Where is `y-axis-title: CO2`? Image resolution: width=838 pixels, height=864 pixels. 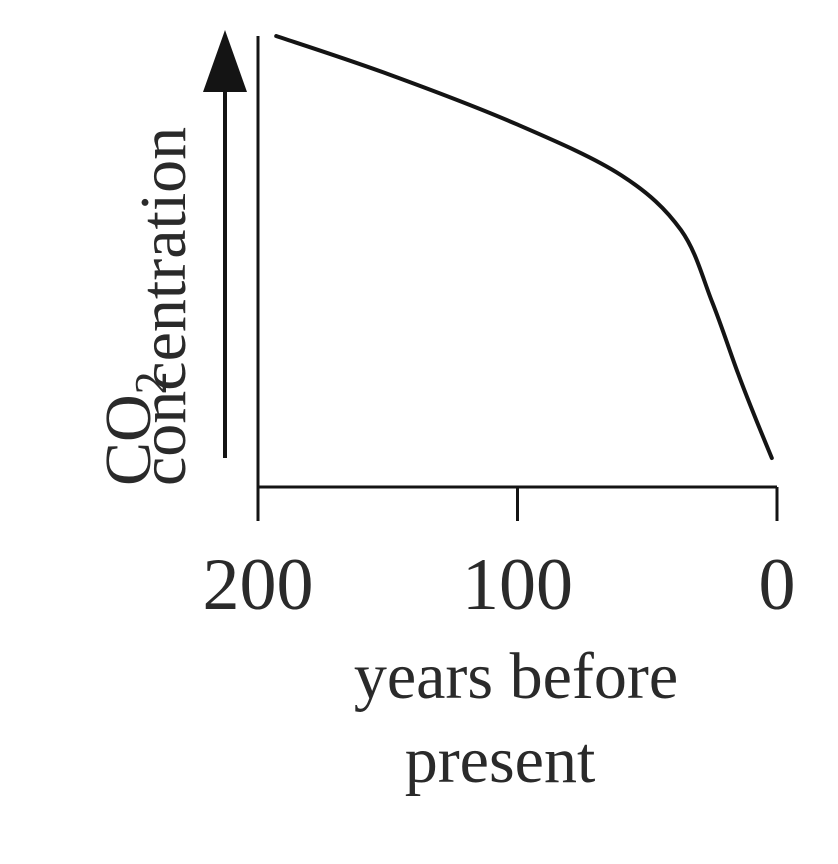
y-axis-title: CO2 is located at coordinates (134, 428).